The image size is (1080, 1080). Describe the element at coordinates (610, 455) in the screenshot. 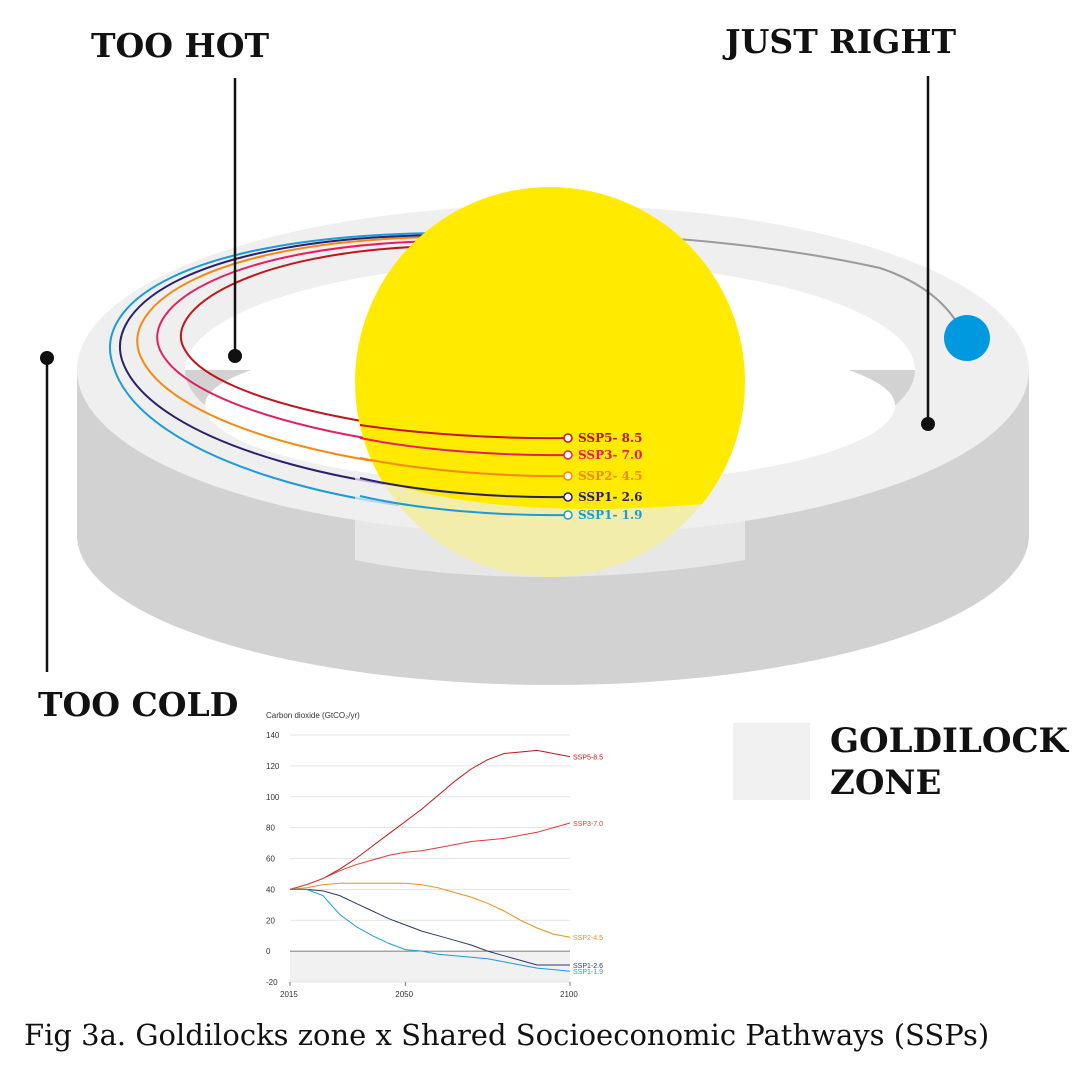

I see `ssp3-label: SSP3- 7.0` at that location.